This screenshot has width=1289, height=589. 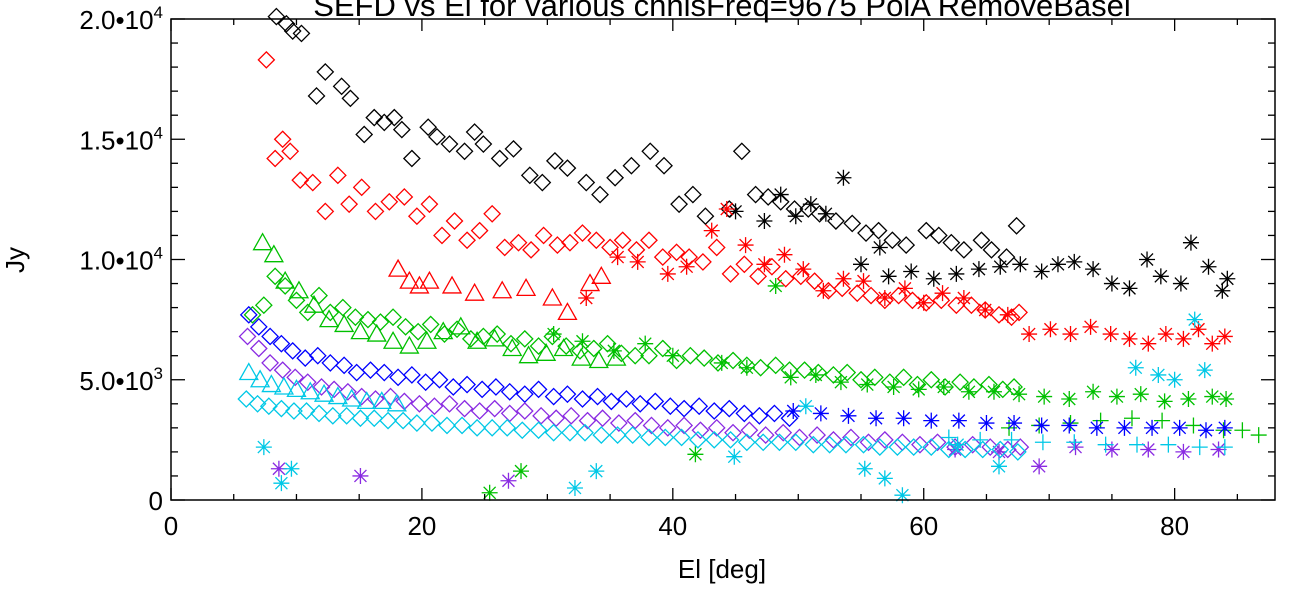 I want to click on x-tick-label: 80, so click(x=1174, y=526).